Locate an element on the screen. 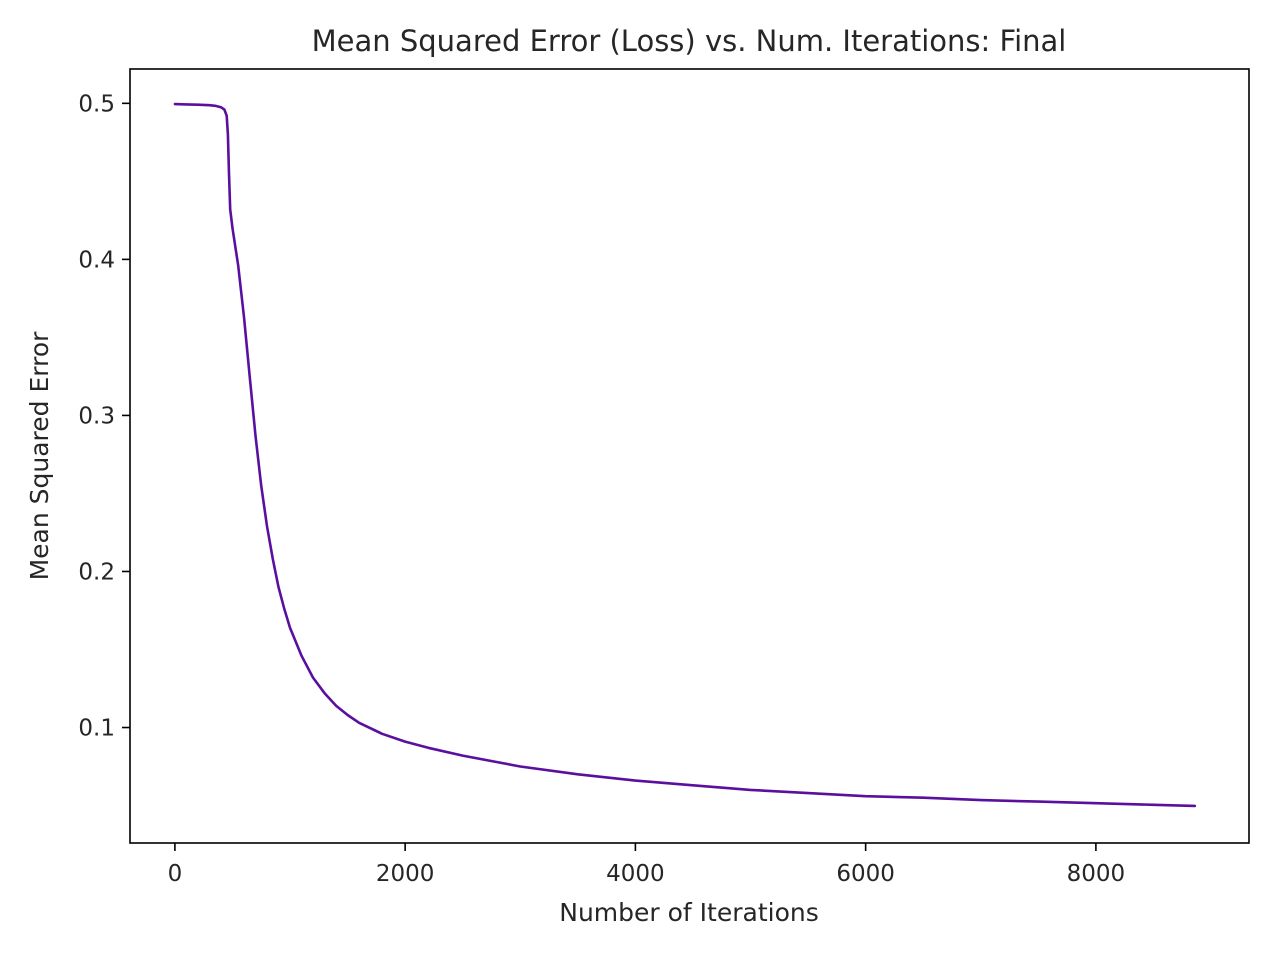 The image size is (1276, 954). x-tick-label: 0 is located at coordinates (175, 874).